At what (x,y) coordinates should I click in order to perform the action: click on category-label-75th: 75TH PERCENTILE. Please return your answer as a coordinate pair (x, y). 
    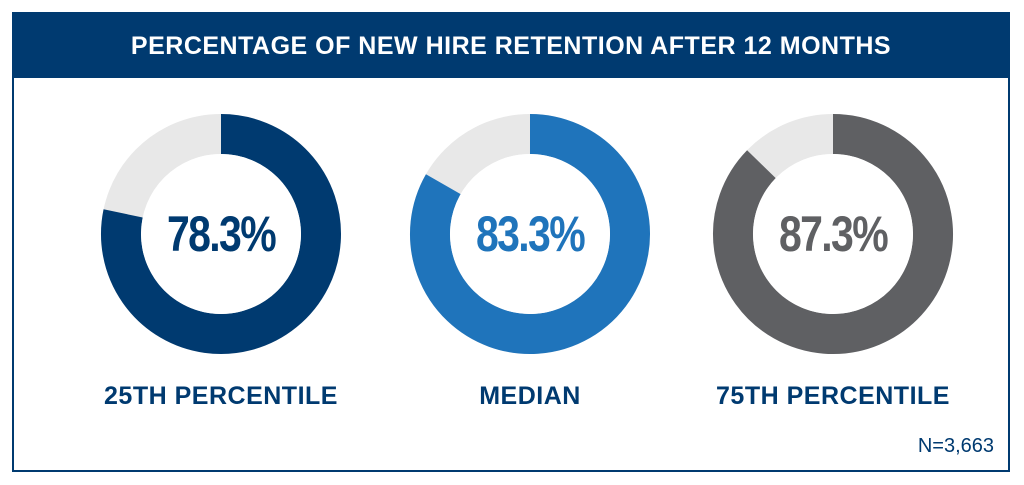
    Looking at the image, I should click on (833, 396).